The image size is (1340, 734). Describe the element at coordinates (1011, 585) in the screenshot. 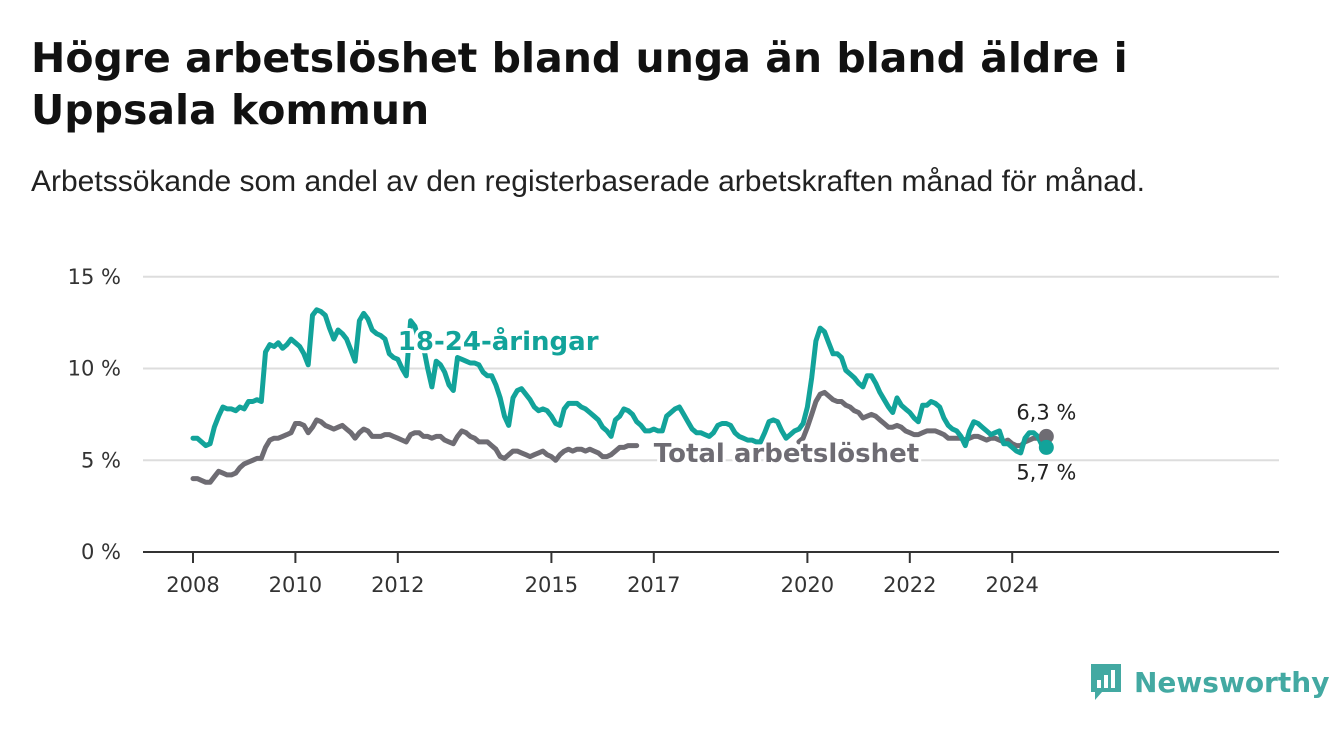

I see `x-tick-label: 2024` at that location.